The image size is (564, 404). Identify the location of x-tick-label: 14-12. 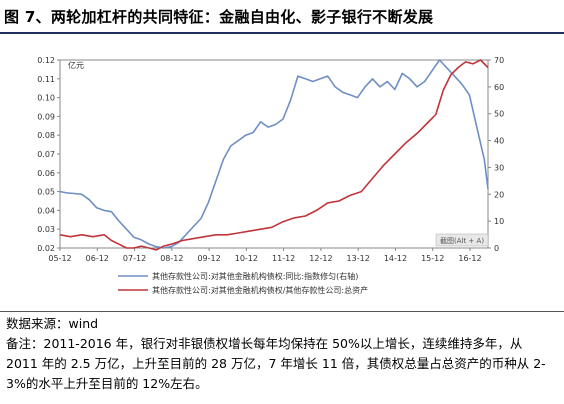
(395, 258).